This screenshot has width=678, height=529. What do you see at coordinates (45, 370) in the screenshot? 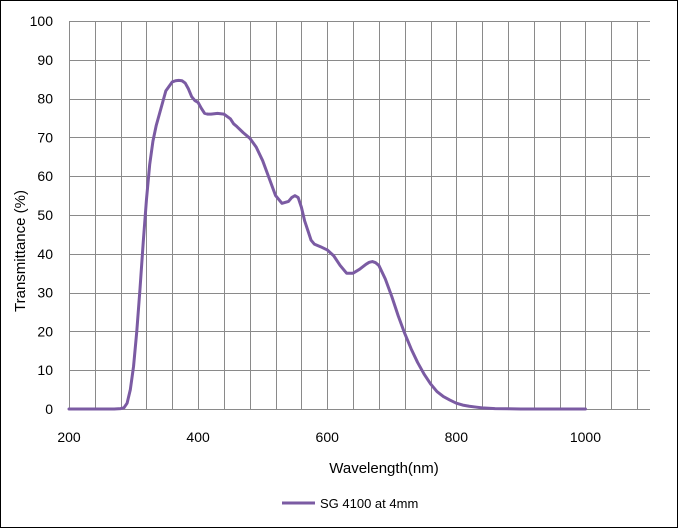
I see `y-tick-label: 10` at bounding box center [45, 370].